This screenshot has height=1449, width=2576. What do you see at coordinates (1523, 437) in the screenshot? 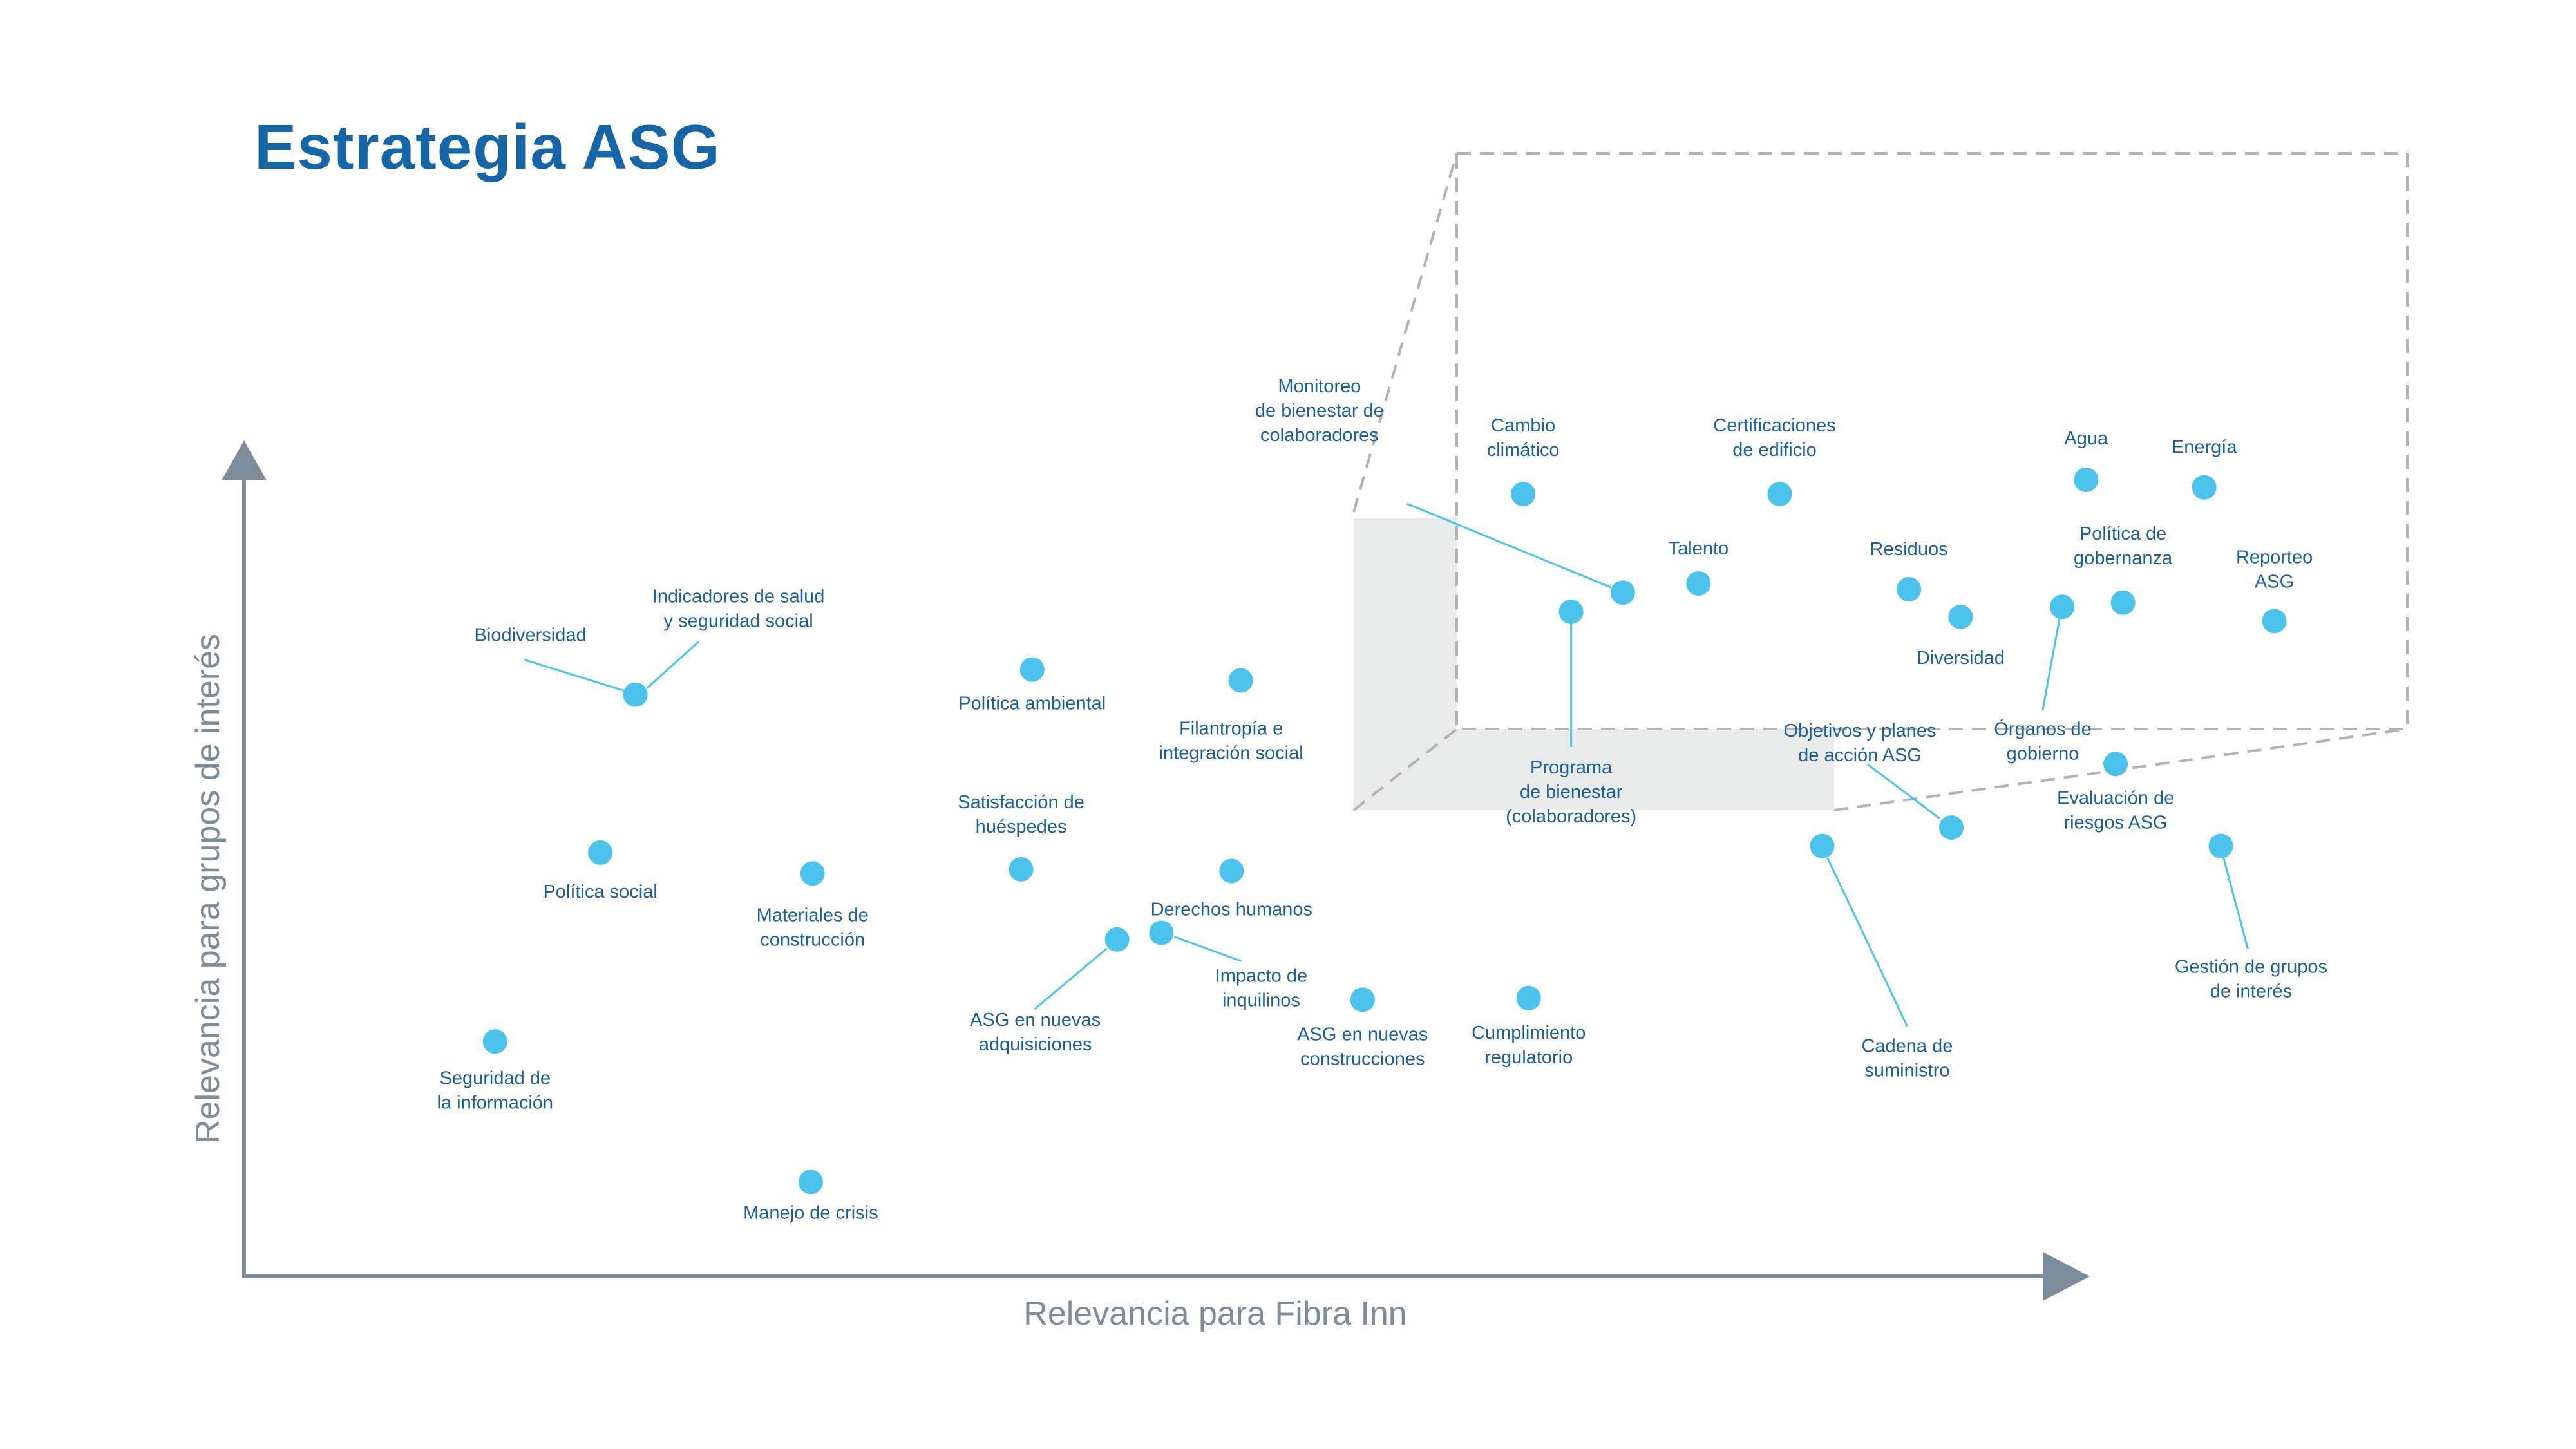
I see `point-label: Cambio climático` at bounding box center [1523, 437].